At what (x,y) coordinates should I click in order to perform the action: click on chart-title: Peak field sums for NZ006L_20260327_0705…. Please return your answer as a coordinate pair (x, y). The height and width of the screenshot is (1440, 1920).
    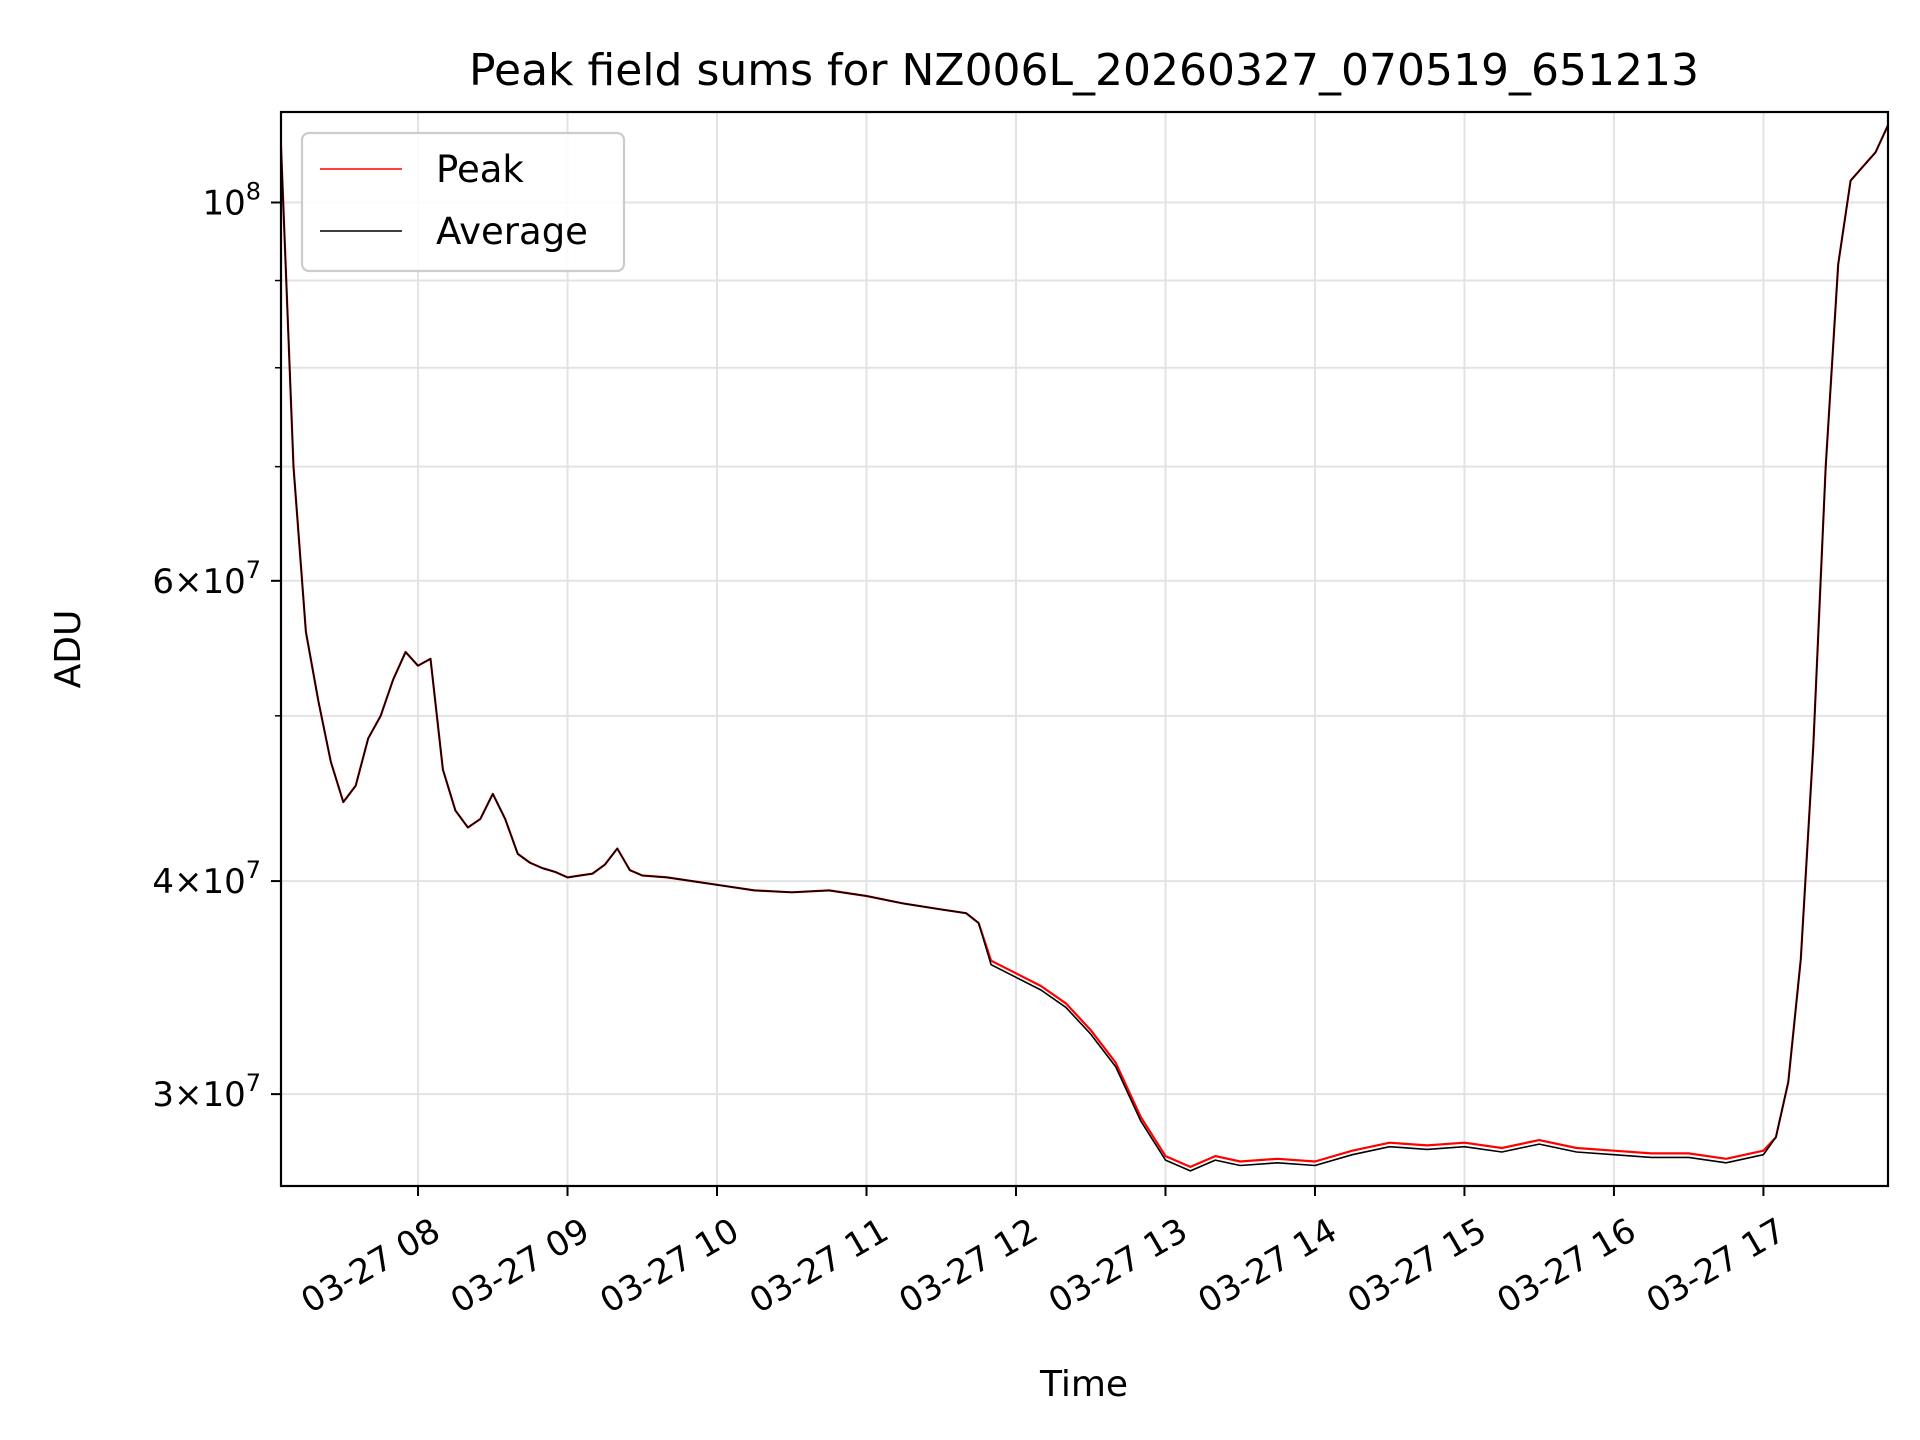
    Looking at the image, I should click on (1084, 70).